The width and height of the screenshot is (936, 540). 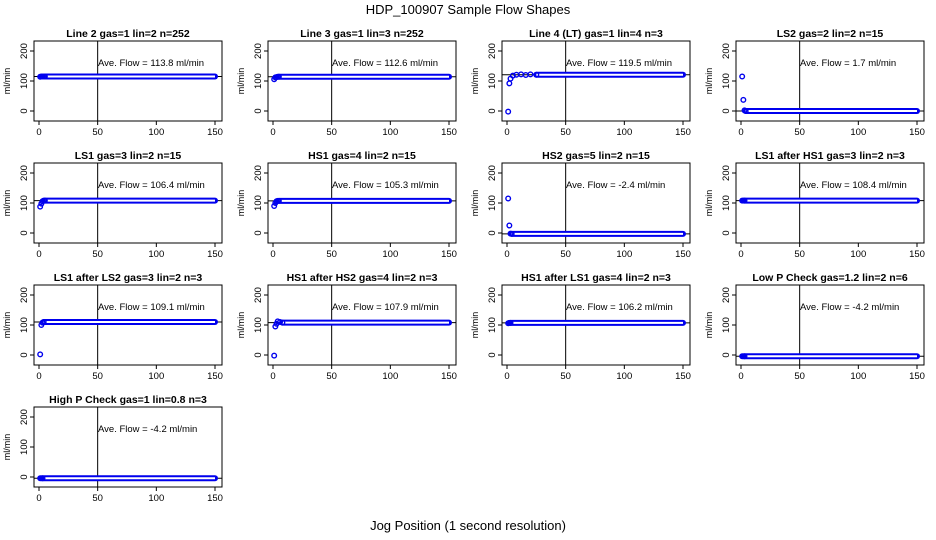 I want to click on panel-title: HS1 after HS2 gas=4 lin=2 n=3, so click(x=362, y=278).